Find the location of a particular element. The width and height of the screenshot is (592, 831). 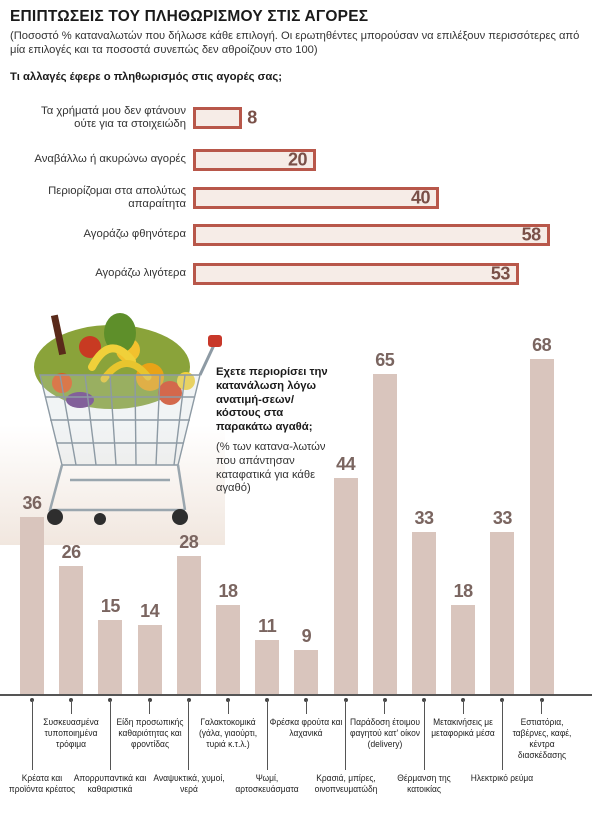

vbar-value: 65 is located at coordinates (385, 360).